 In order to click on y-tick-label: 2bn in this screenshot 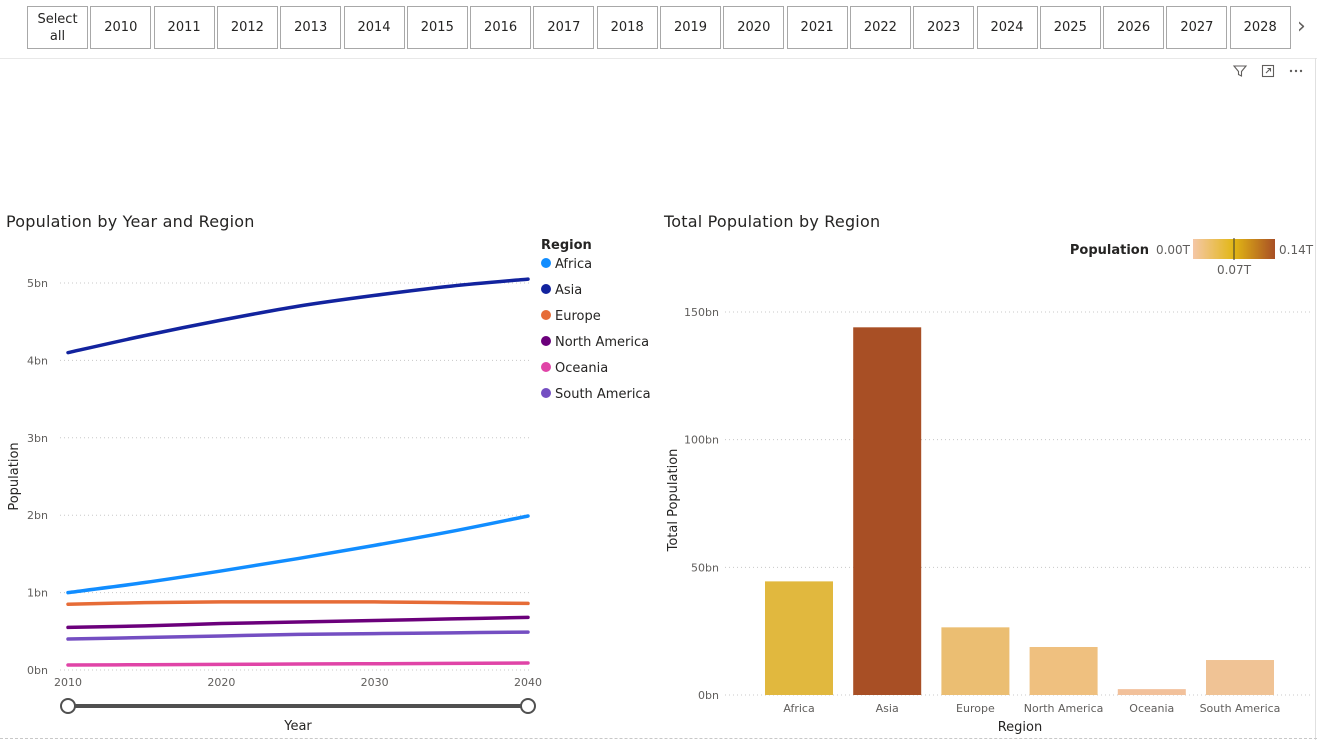, I will do `click(37, 515)`.